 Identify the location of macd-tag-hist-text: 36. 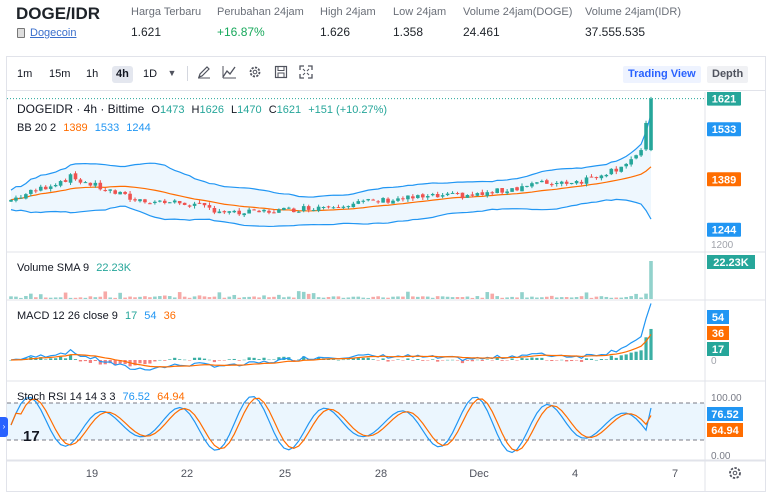
(718, 334).